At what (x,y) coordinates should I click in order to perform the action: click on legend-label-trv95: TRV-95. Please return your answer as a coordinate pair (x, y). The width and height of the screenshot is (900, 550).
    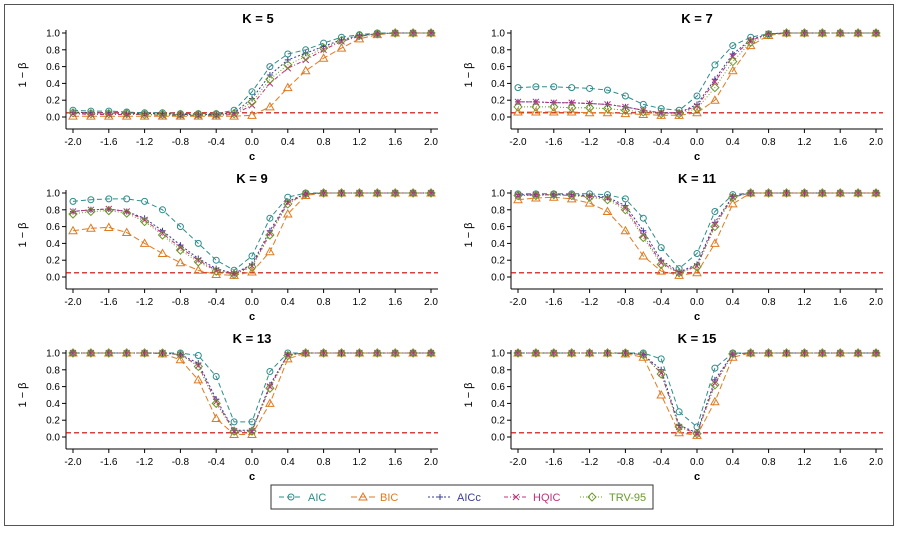
    Looking at the image, I should click on (627, 498).